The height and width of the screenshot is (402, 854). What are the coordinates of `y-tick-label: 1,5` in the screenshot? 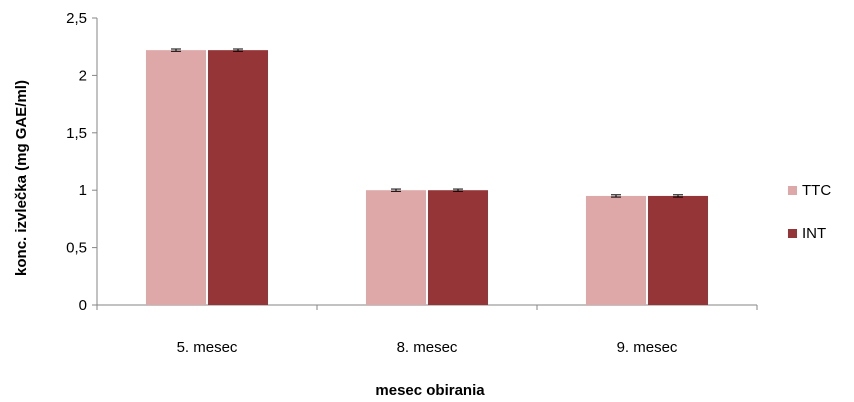 It's located at (76, 133).